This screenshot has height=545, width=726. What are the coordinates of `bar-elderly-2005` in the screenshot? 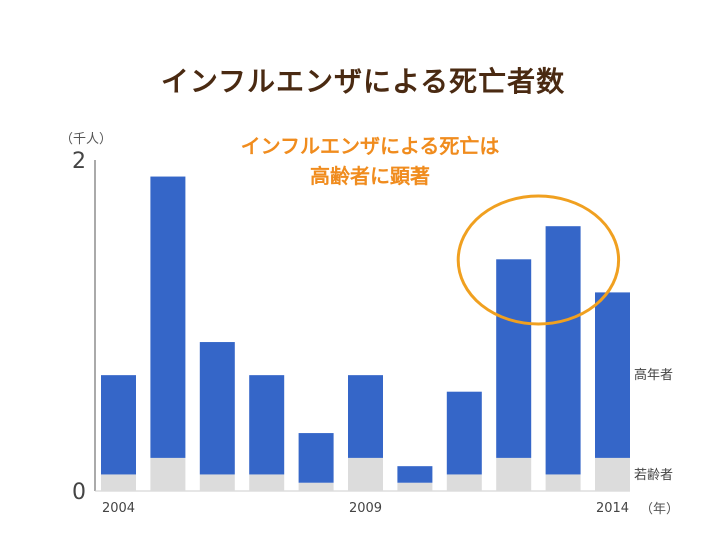 It's located at (168, 317).